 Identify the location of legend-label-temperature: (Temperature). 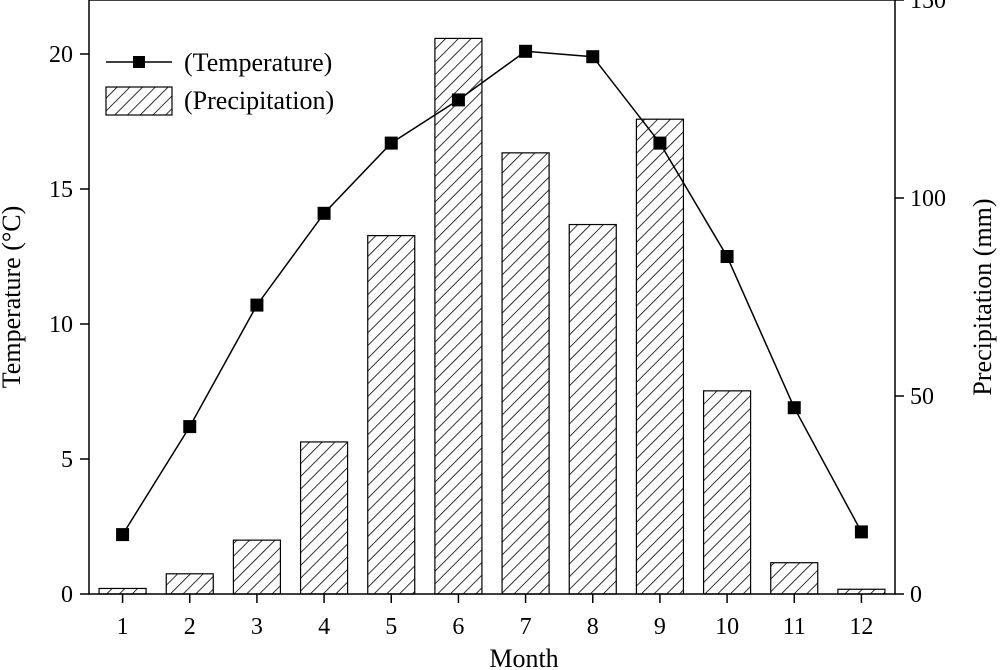
(258, 62).